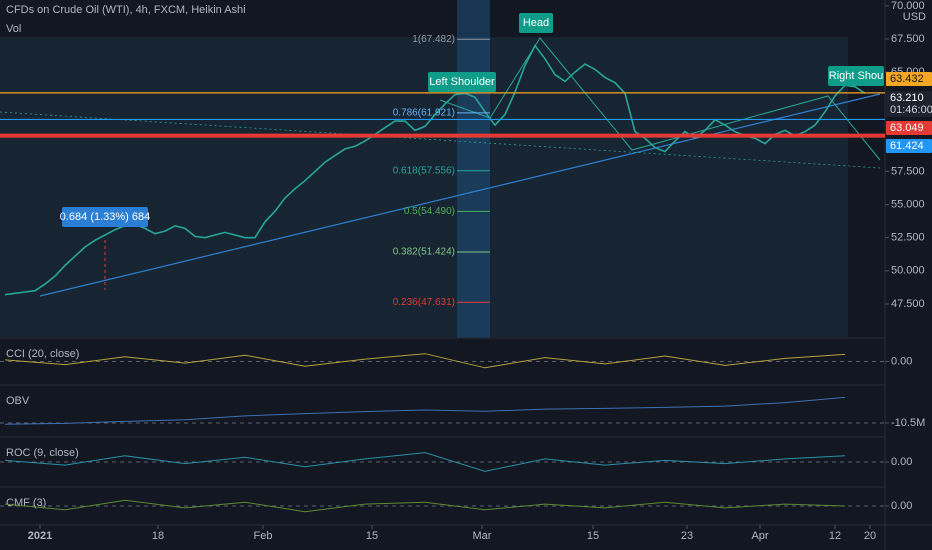 Image resolution: width=932 pixels, height=550 pixels. What do you see at coordinates (482, 536) in the screenshot?
I see `x-tick-label: Mar` at bounding box center [482, 536].